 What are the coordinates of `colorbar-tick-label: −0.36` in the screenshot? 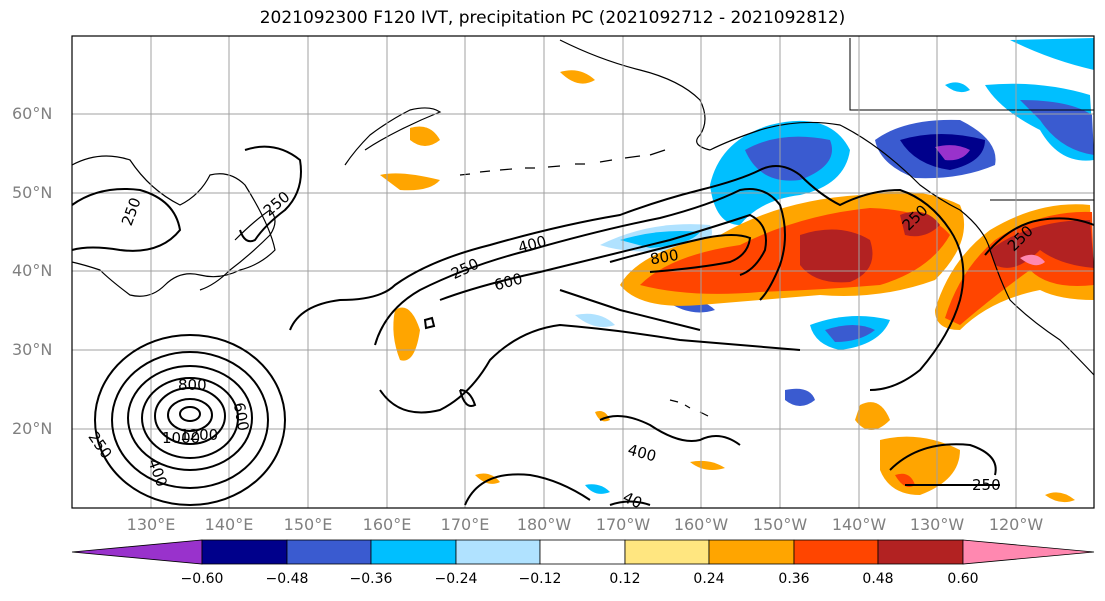 It's located at (371, 579).